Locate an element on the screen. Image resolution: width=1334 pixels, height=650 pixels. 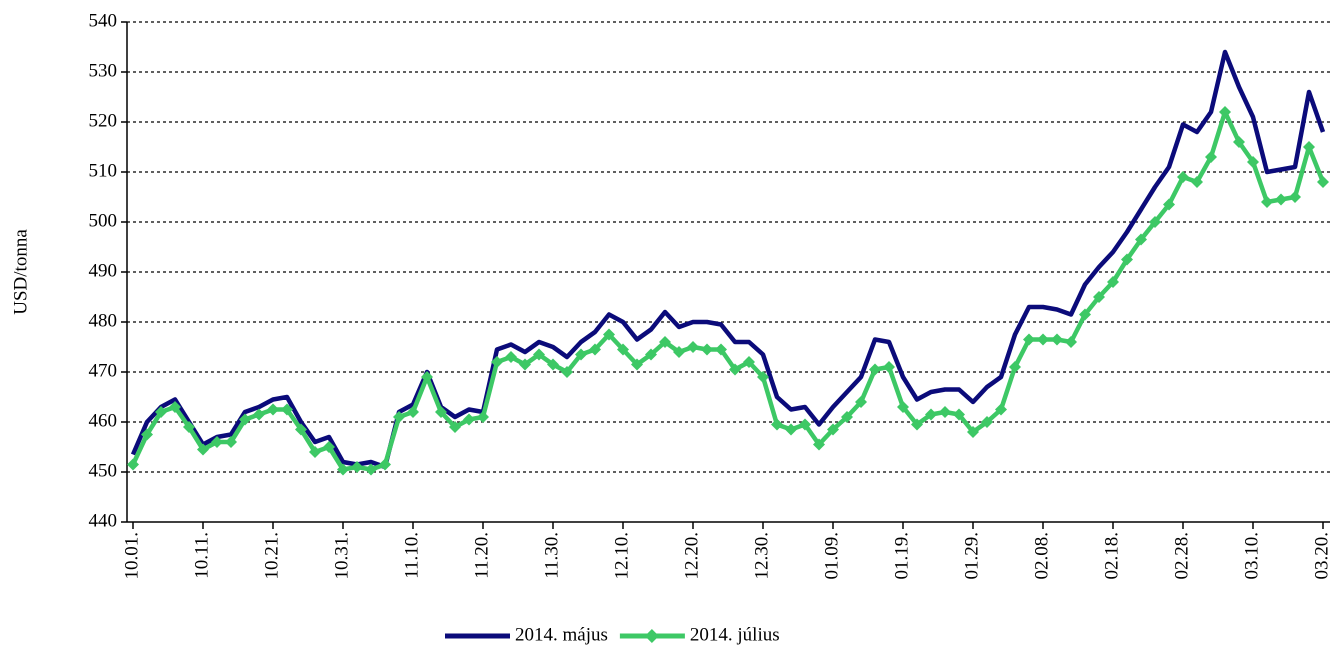
y-tick-label: 450 is located at coordinates (103, 470).